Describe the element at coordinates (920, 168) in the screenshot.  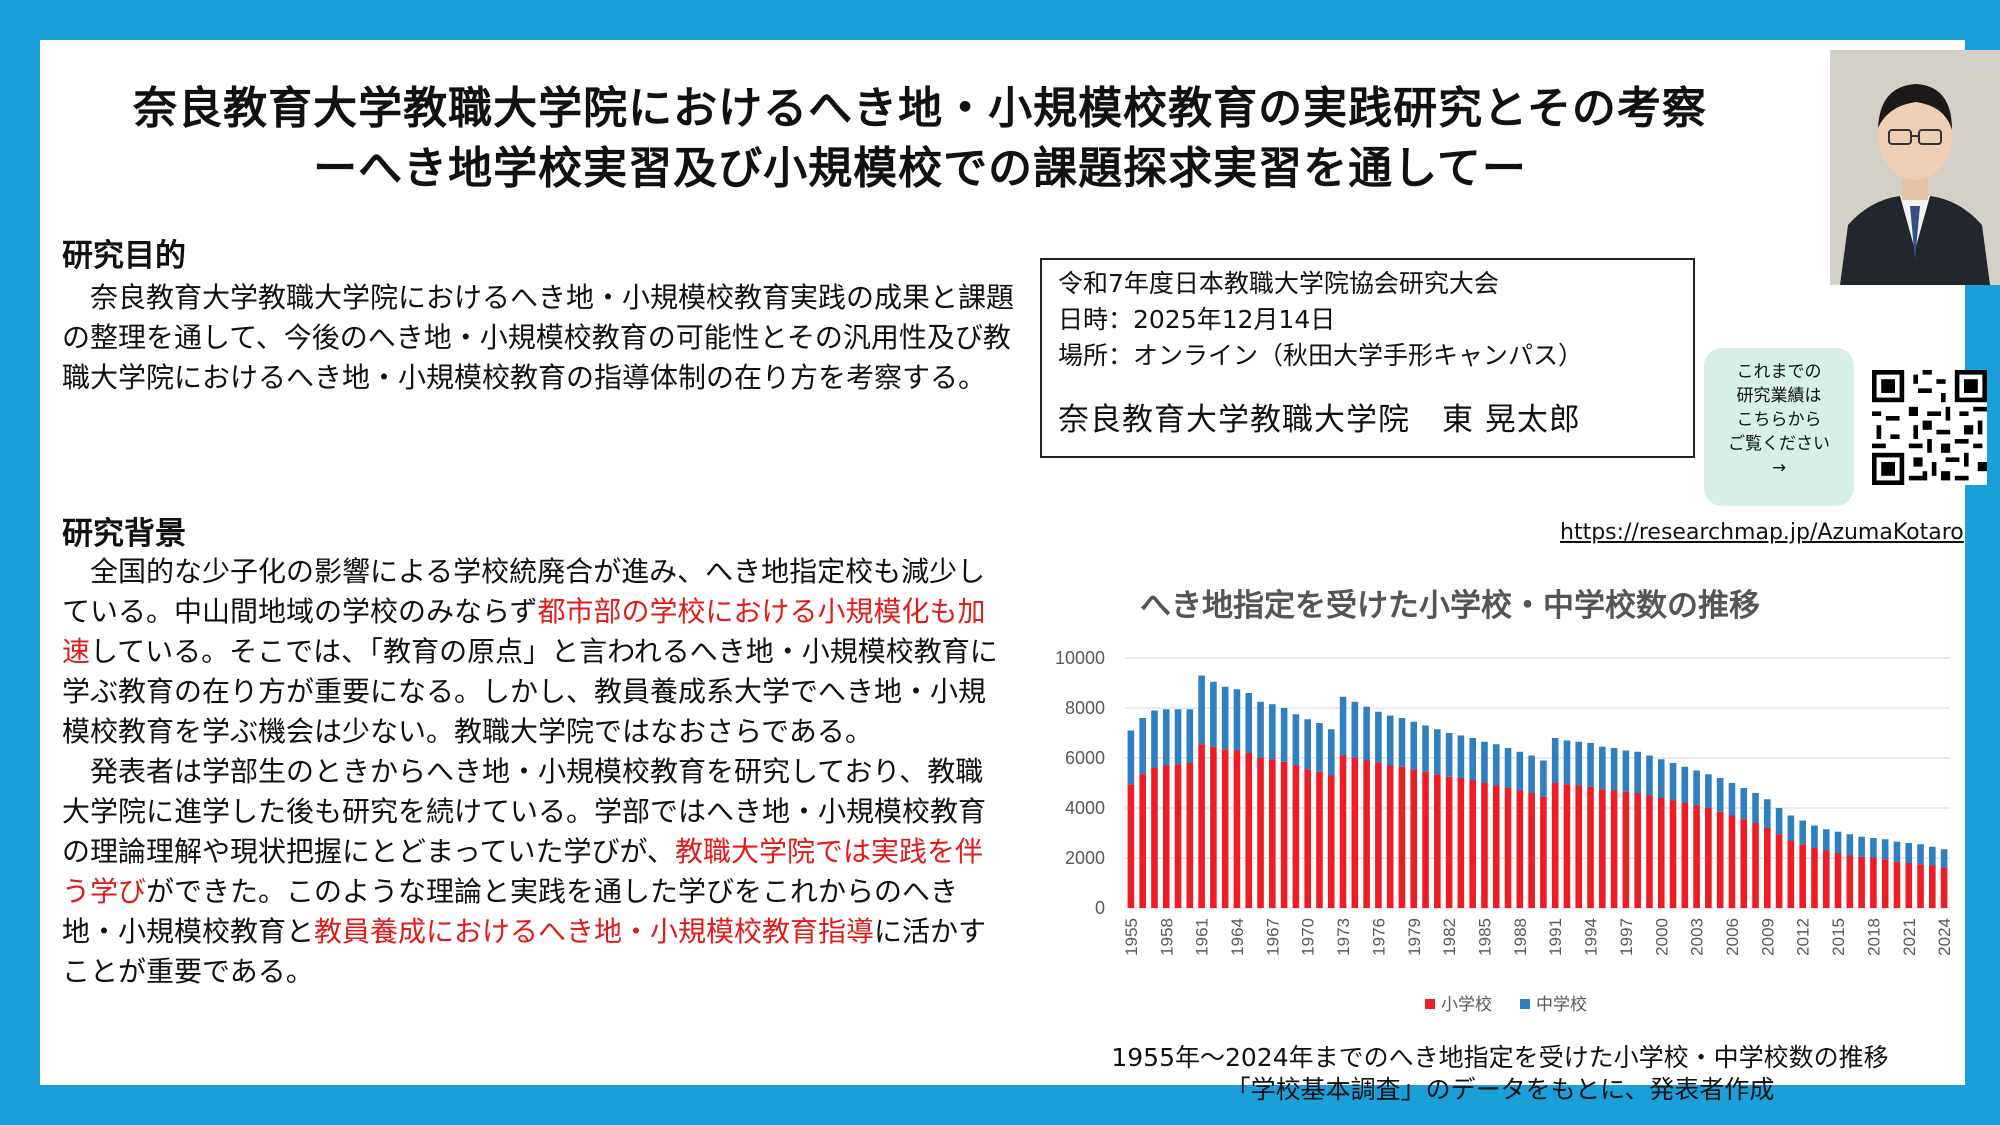
I see `poster-subtitle: ーへき地学校実習及び小規模校での課題探求実習を通してー` at that location.